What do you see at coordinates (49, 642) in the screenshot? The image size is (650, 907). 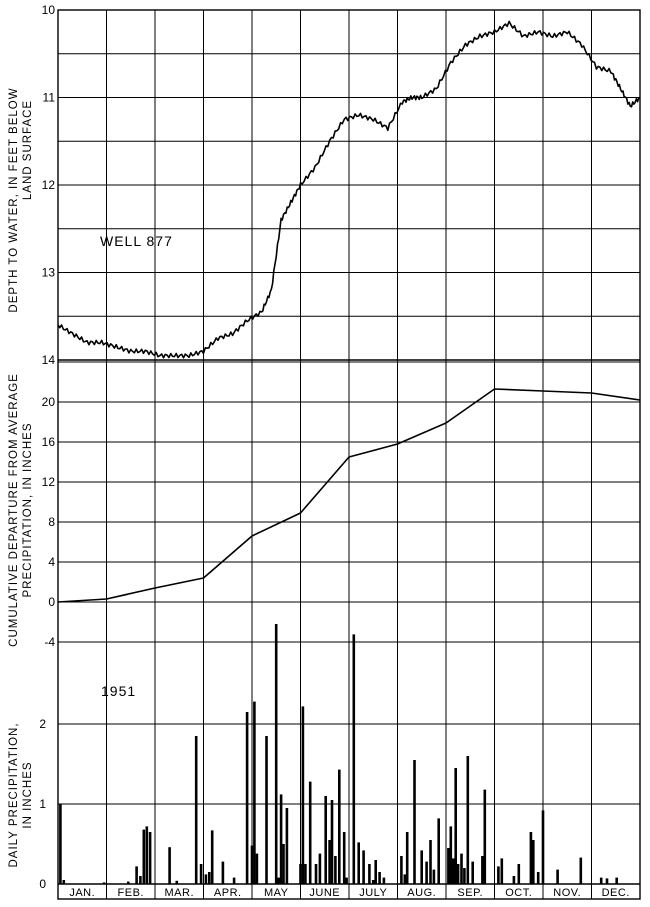 I see `departure-tick-label: -4` at bounding box center [49, 642].